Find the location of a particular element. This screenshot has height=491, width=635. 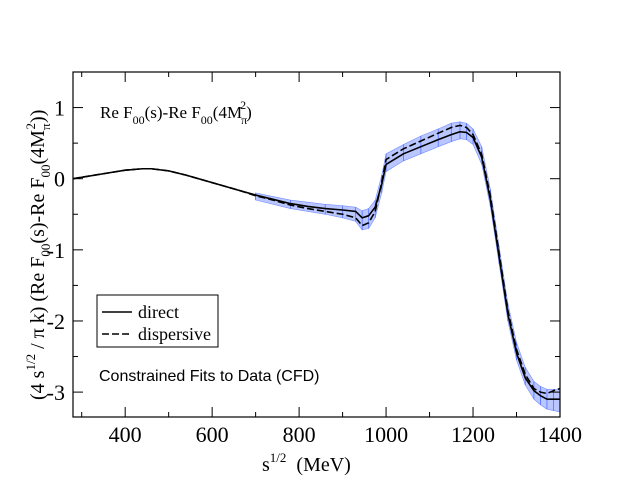

chart-annotation: Constrained Fits to Data (CFD) is located at coordinates (209, 376).